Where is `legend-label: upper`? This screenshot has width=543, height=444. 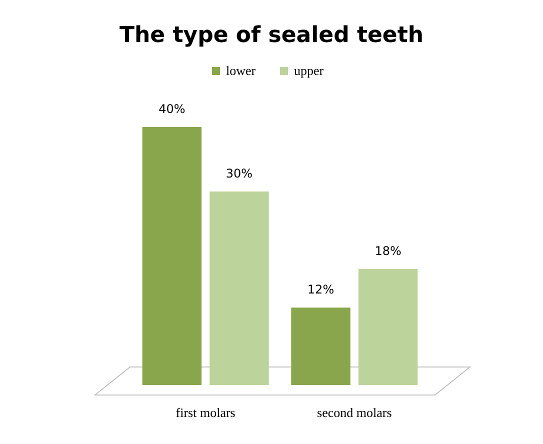 legend-label: upper is located at coordinates (309, 70).